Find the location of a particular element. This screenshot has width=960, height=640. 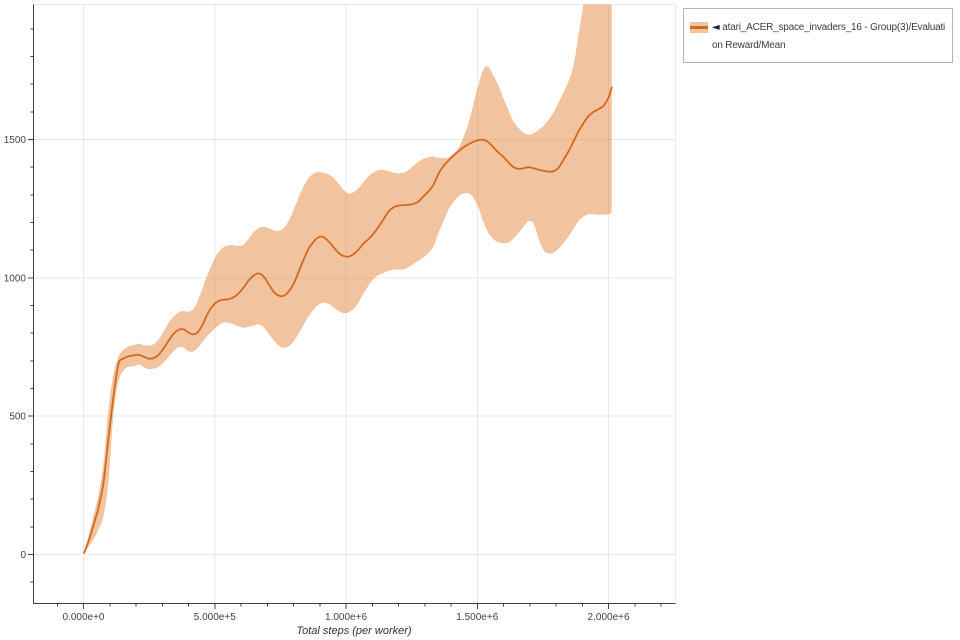

y-tick-label: 0 is located at coordinates (23, 555).